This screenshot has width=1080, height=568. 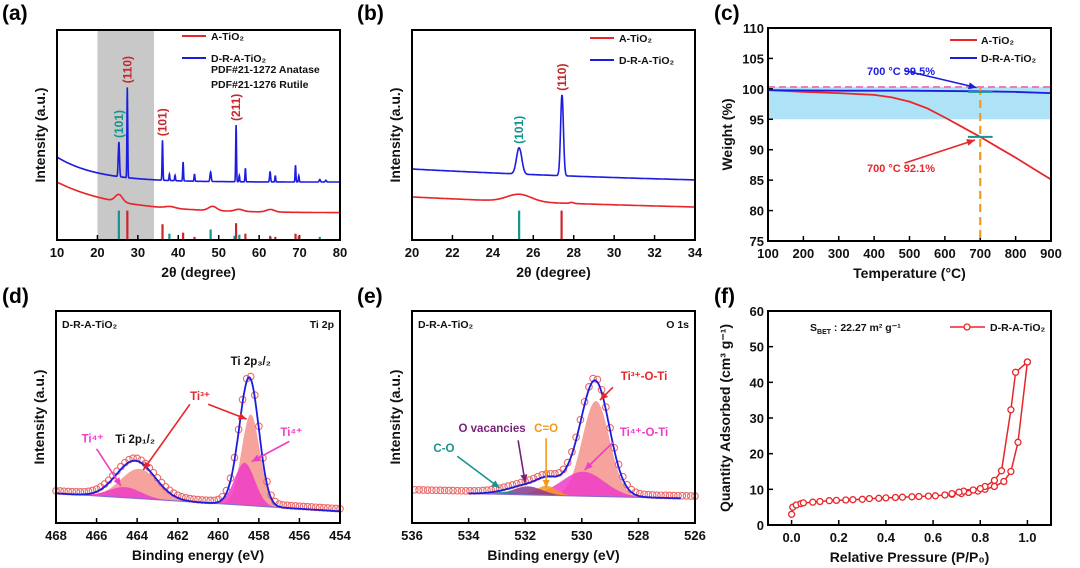 I want to click on x-tick-label: 400, so click(x=874, y=253).